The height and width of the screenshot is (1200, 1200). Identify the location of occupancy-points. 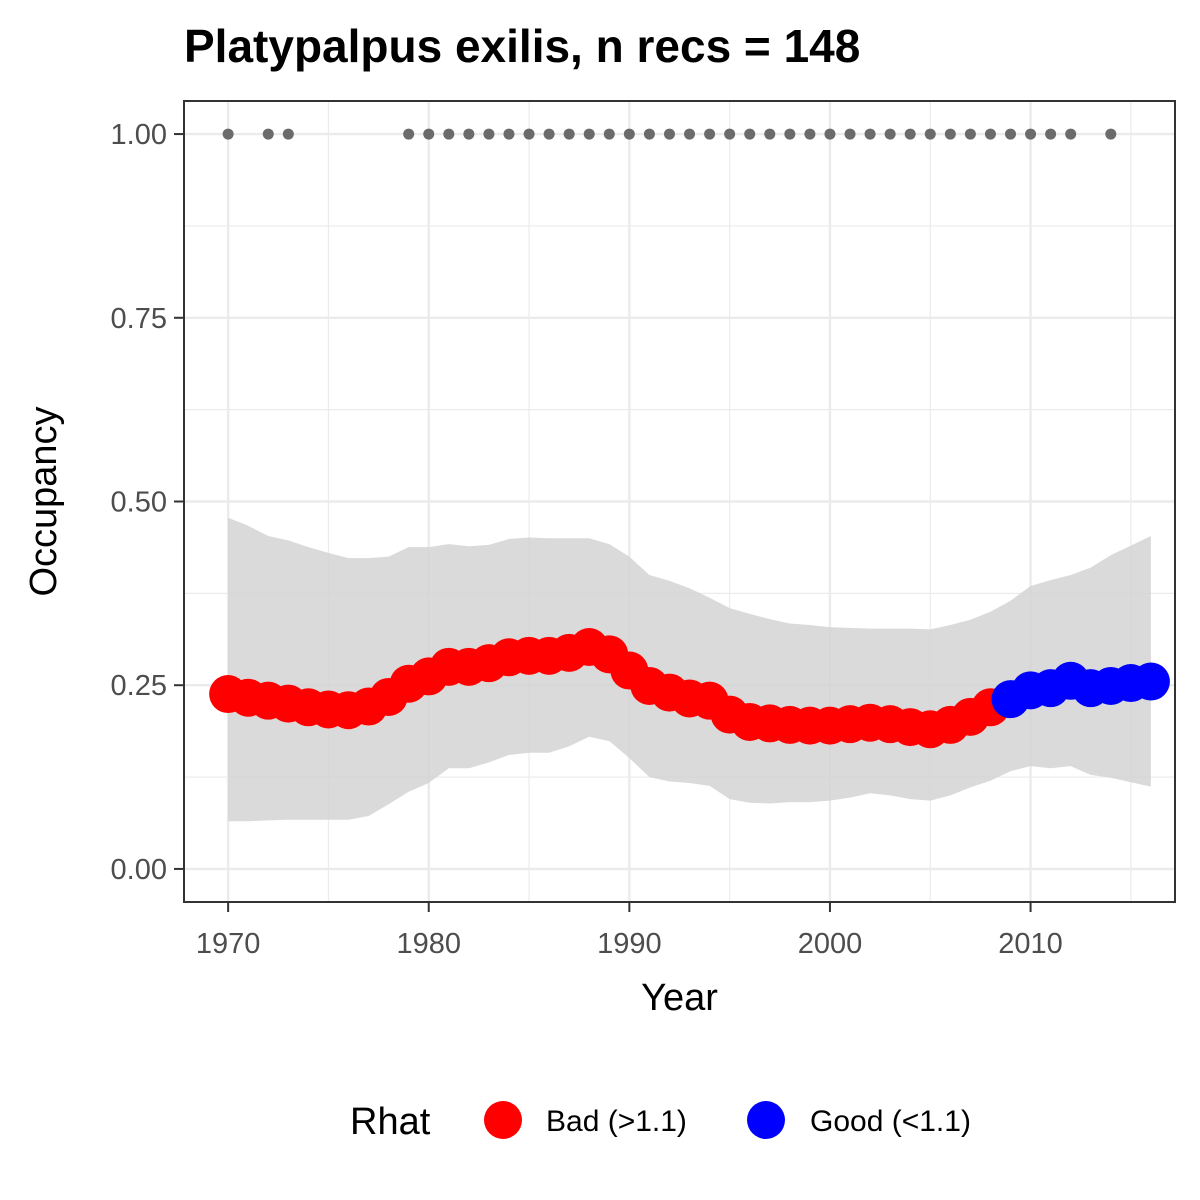
(689, 688).